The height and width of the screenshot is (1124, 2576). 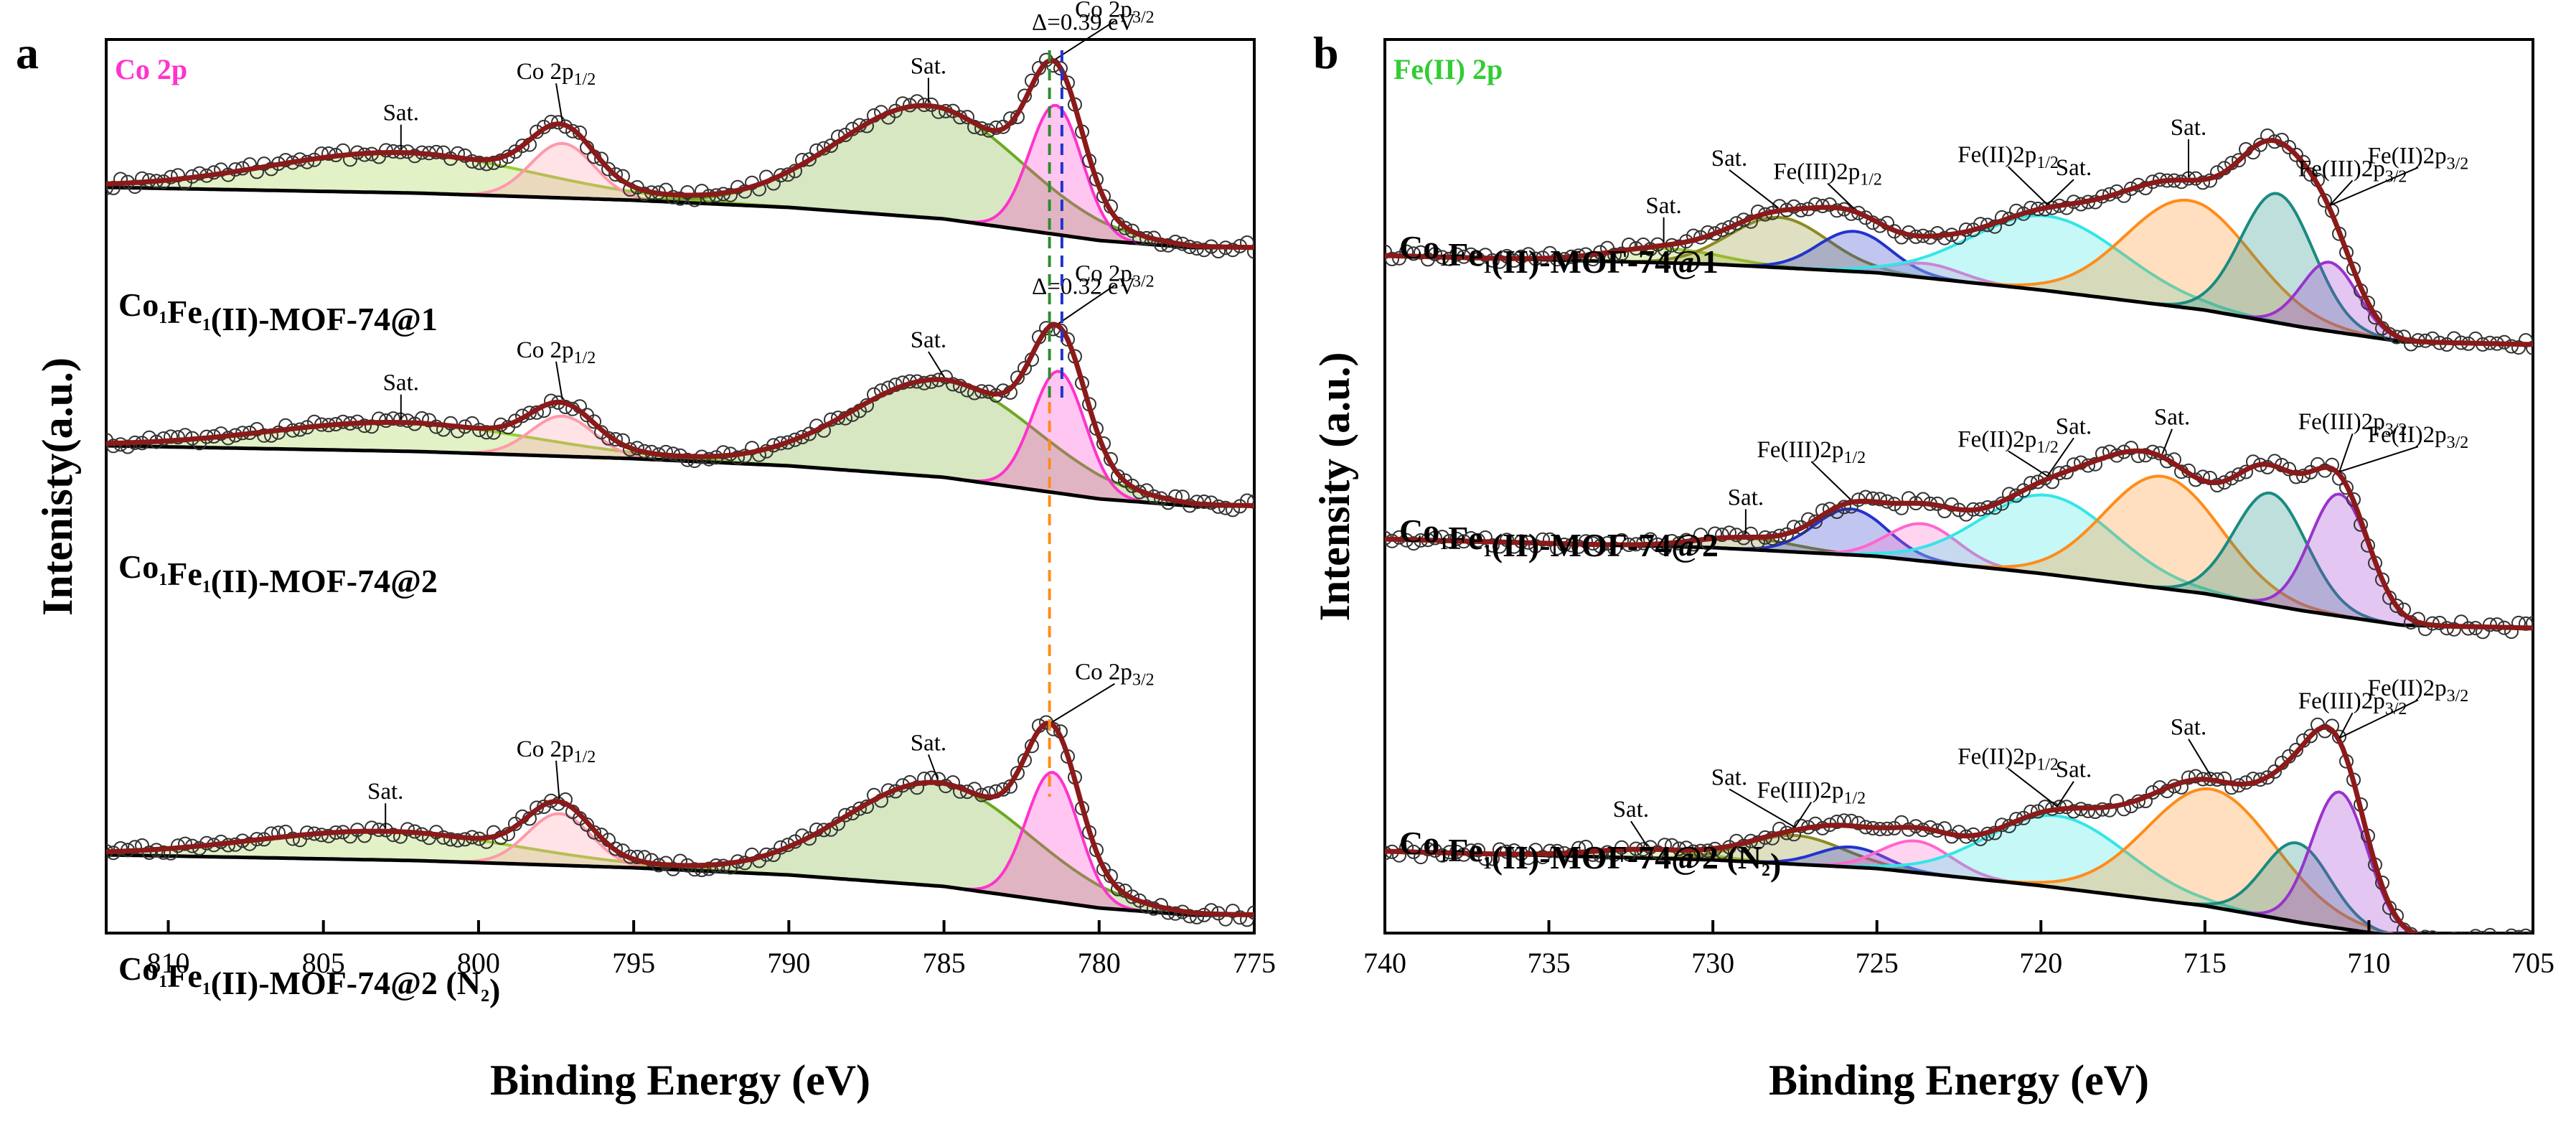 What do you see at coordinates (2172, 418) in the screenshot?
I see `peak-annotation-1-1-4: Sat.` at bounding box center [2172, 418].